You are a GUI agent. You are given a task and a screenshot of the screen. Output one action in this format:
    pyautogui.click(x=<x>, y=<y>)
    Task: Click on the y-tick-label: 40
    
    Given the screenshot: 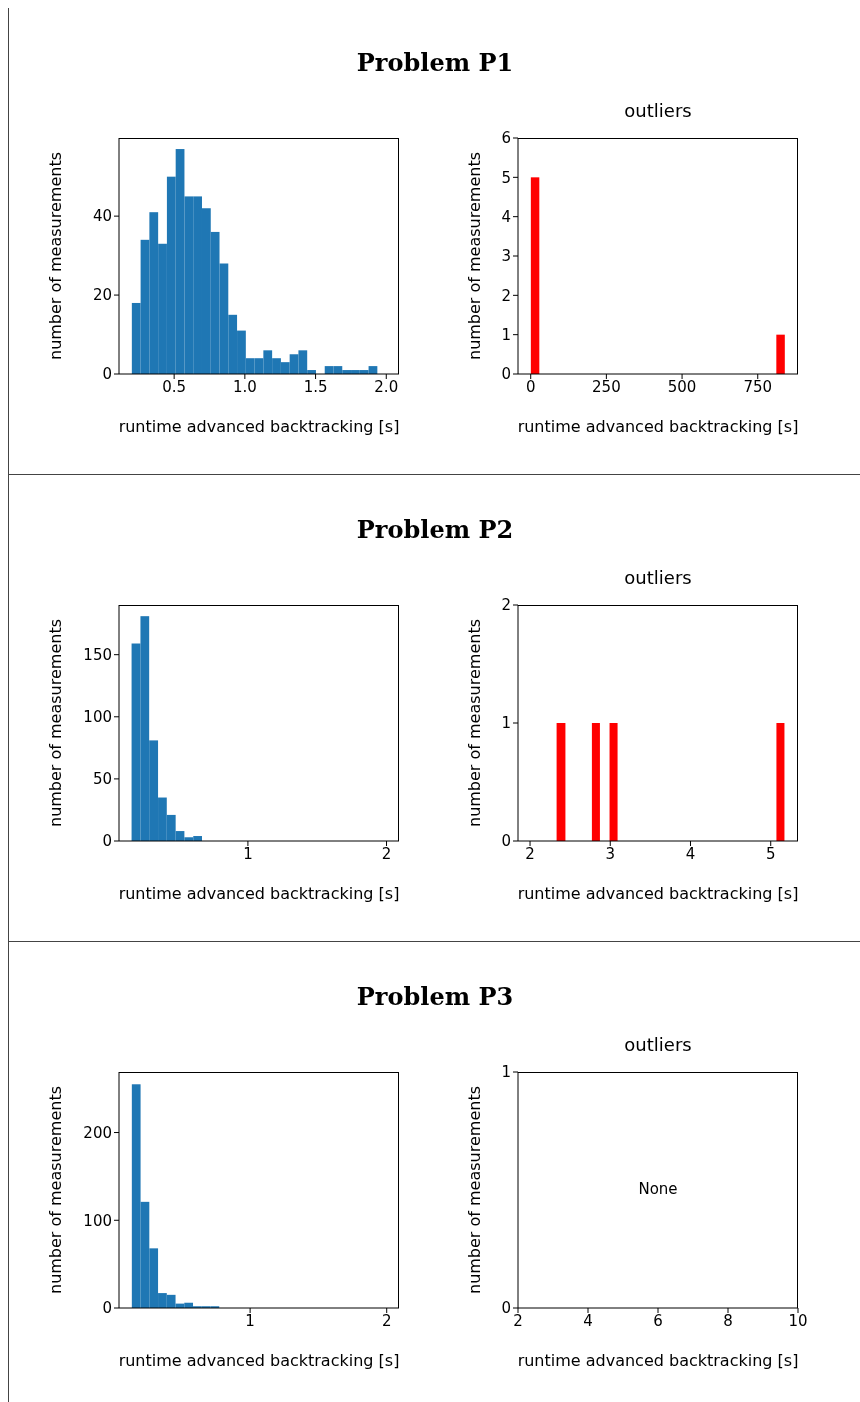 What is the action you would take?
    pyautogui.click(x=102, y=216)
    